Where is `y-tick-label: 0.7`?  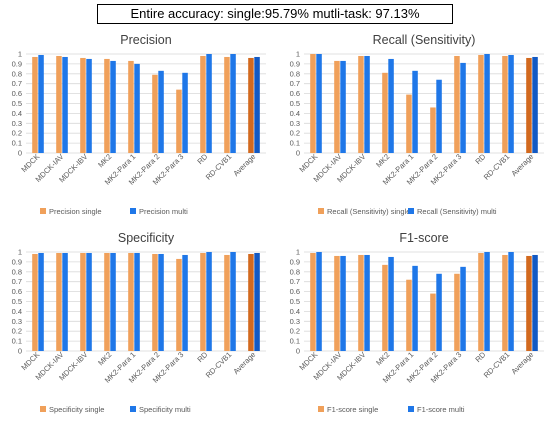 y-tick-label: 0.7 is located at coordinates (295, 281).